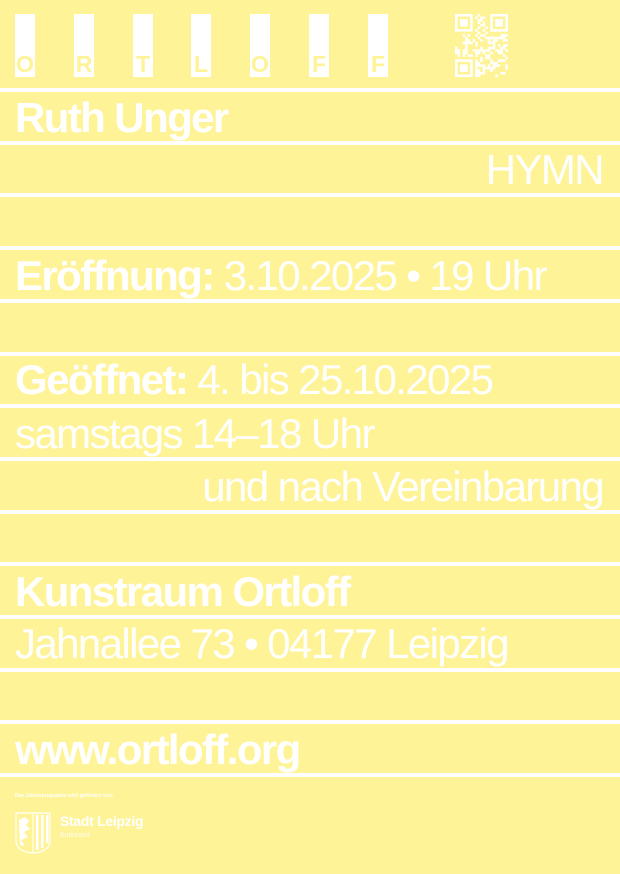 Image resolution: width=620 pixels, height=874 pixels. What do you see at coordinates (64, 796) in the screenshot?
I see `funding-text: Das Jahresprogramm wird gefördert von:` at bounding box center [64, 796].